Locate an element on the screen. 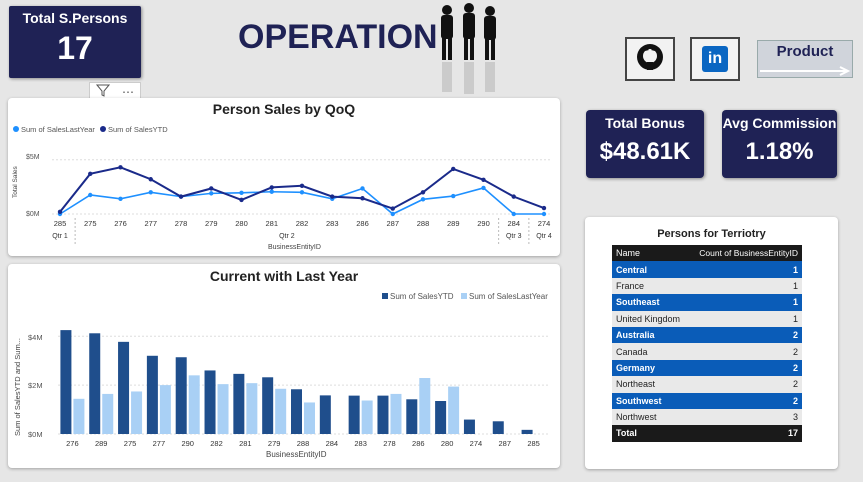 This screenshot has height=482, width=863. line-x-tick-label: 286 is located at coordinates (362, 223).